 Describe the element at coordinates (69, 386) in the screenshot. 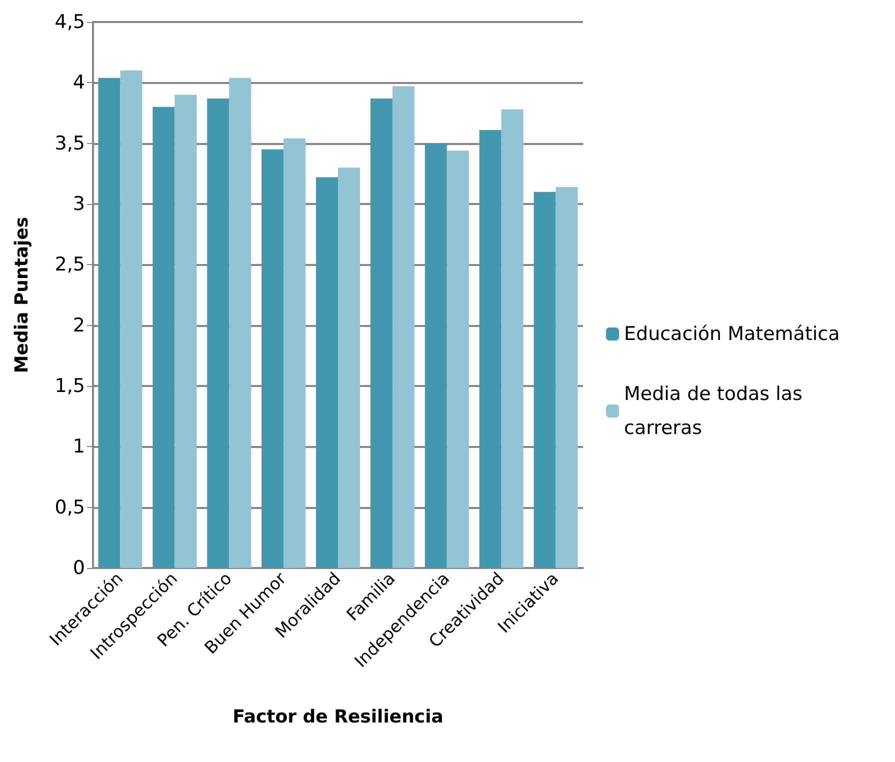

I see `y-tick-label: 1,5` at that location.